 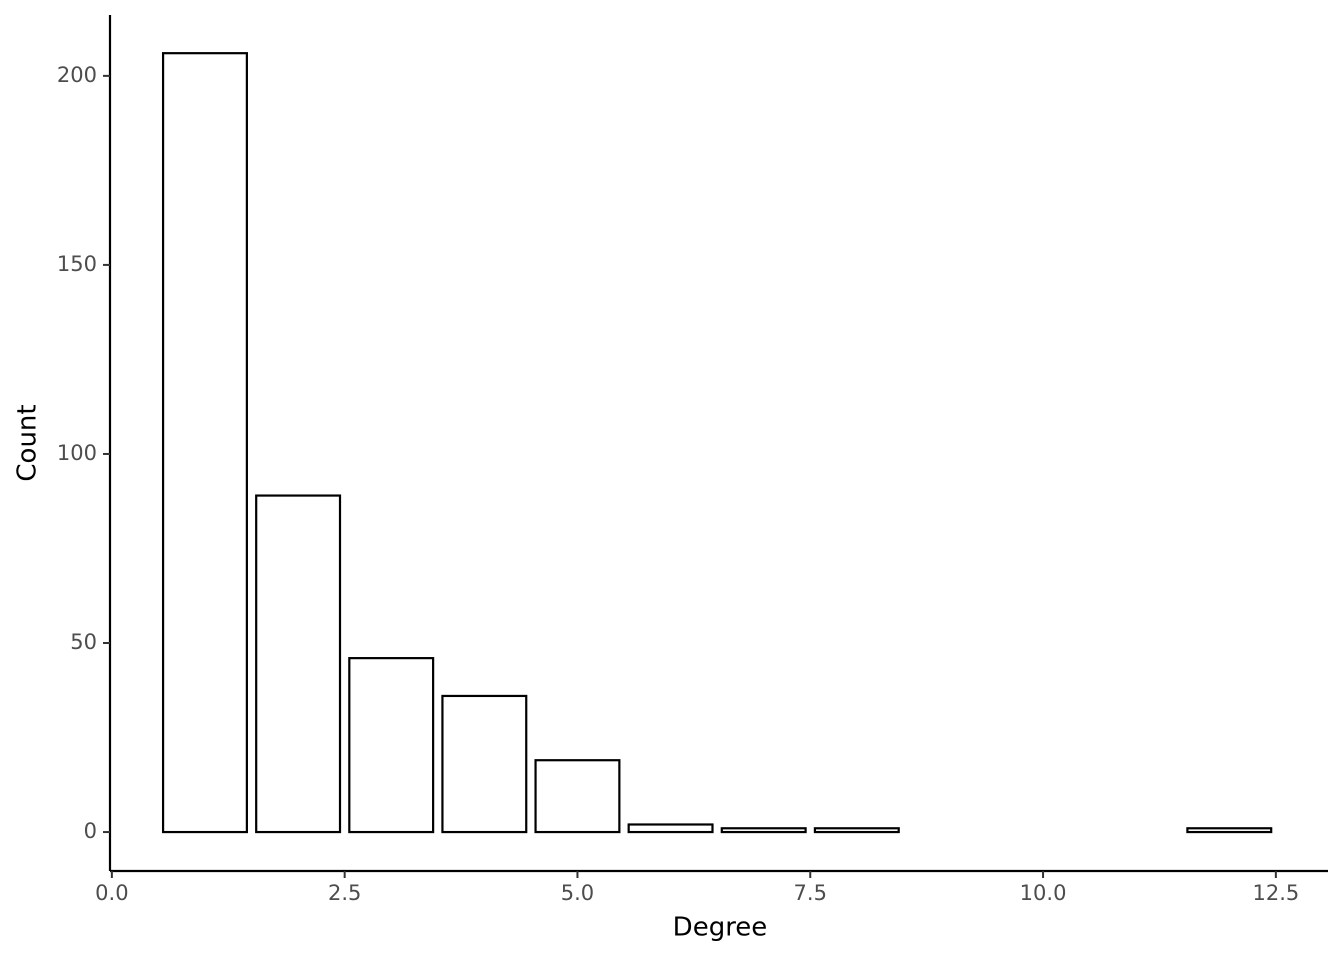 I want to click on x-tick-label: 0.0, so click(x=111, y=893).